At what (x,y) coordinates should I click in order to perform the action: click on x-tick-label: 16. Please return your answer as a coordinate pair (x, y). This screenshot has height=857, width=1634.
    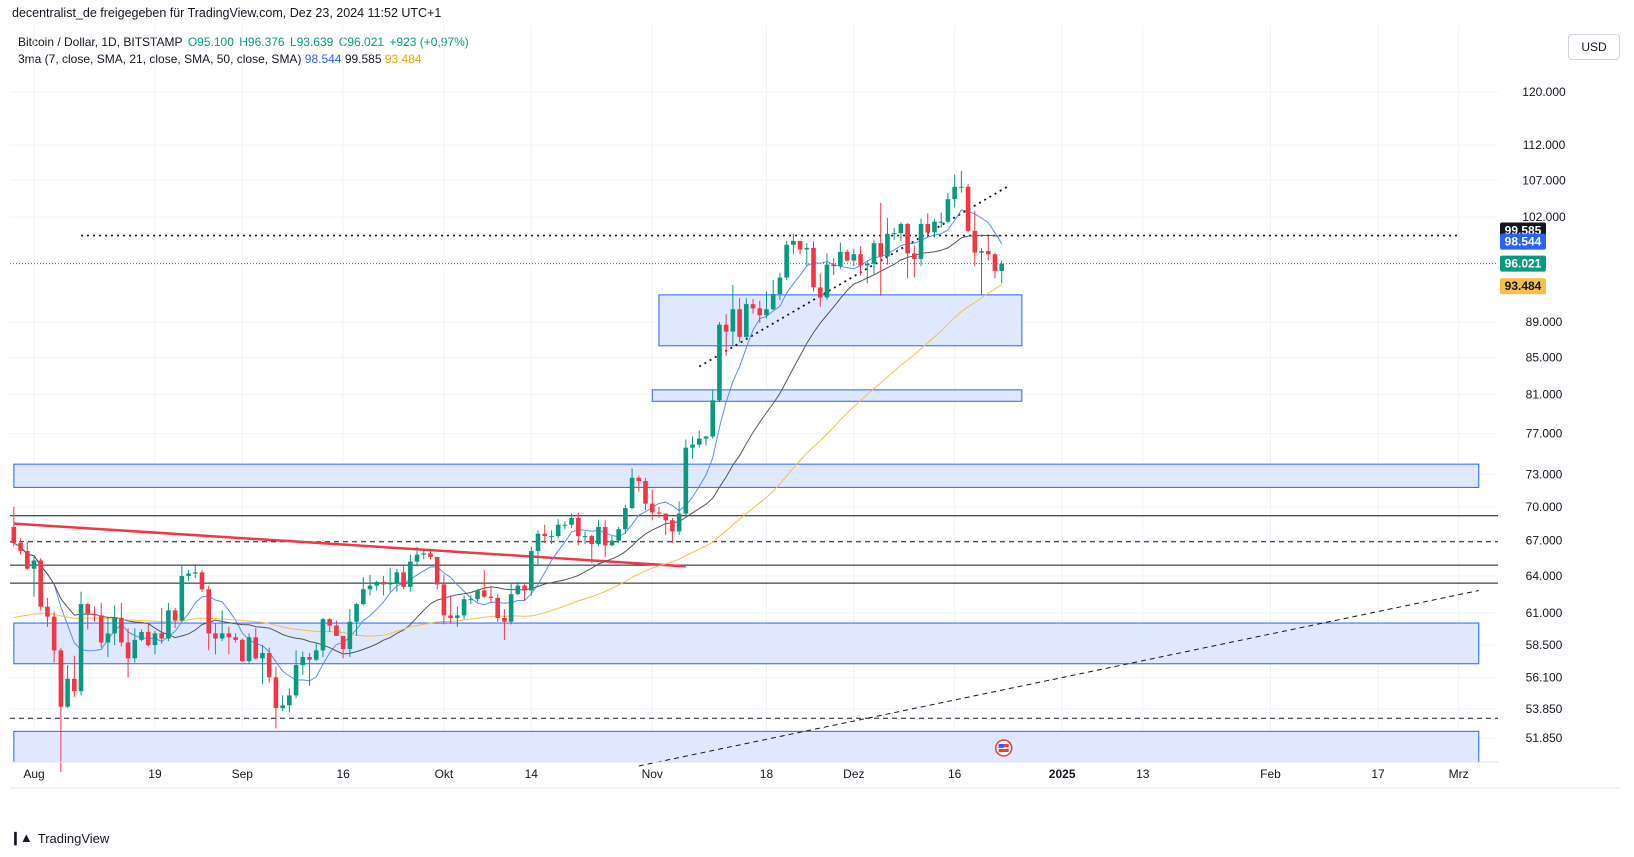
    Looking at the image, I should click on (955, 774).